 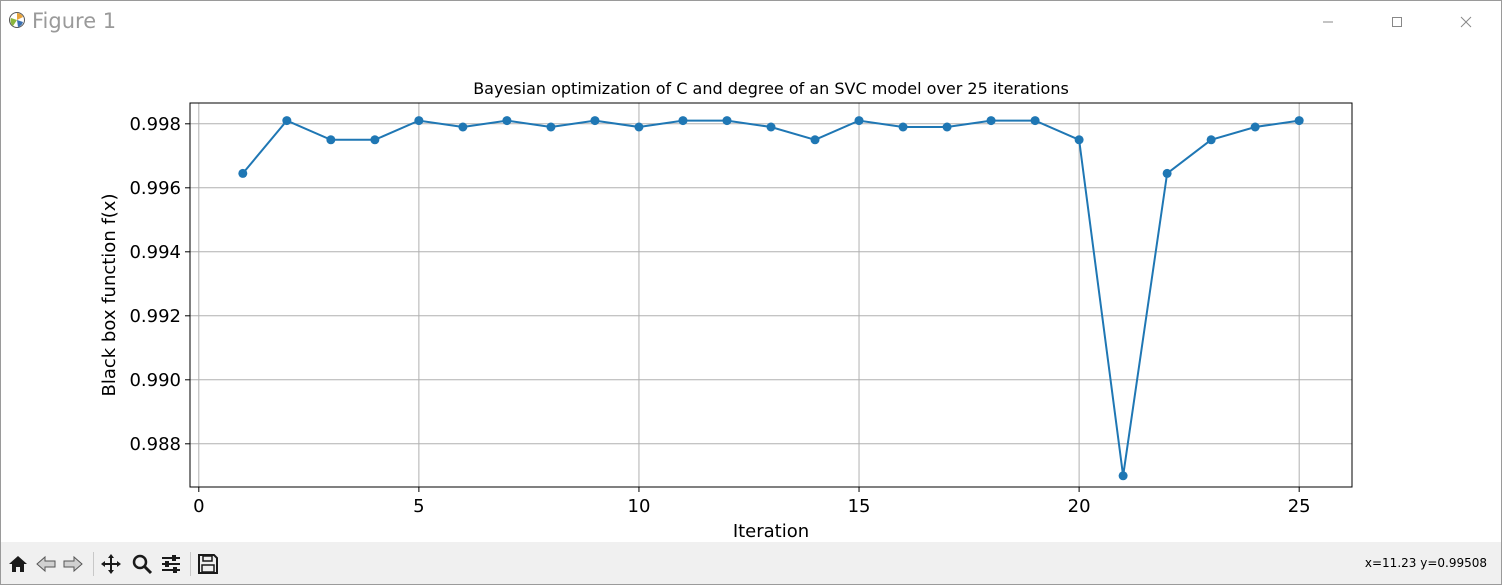 I want to click on home-button, so click(x=18, y=564).